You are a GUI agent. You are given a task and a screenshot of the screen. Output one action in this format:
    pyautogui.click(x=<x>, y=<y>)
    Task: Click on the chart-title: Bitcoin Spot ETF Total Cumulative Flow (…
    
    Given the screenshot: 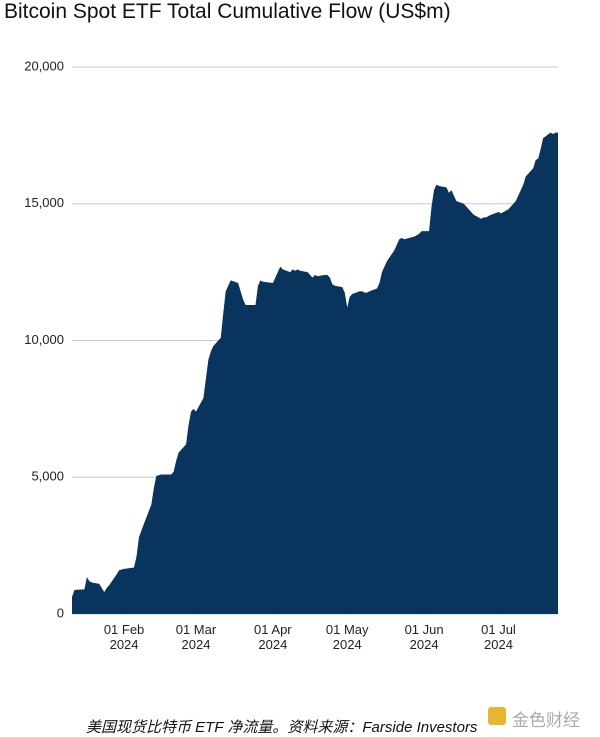 What is the action you would take?
    pyautogui.click(x=227, y=11)
    